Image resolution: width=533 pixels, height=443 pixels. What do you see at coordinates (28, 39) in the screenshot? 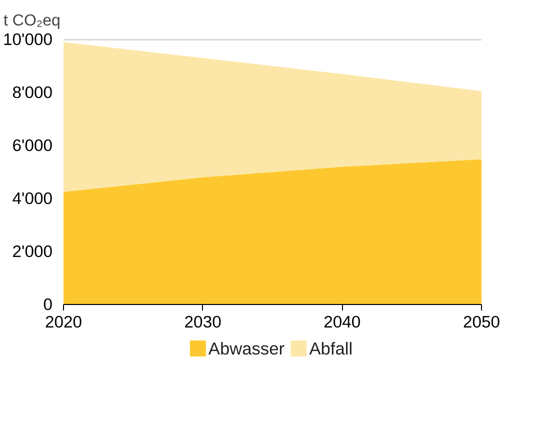
I see `y-tick-label: 10'000` at bounding box center [28, 39].